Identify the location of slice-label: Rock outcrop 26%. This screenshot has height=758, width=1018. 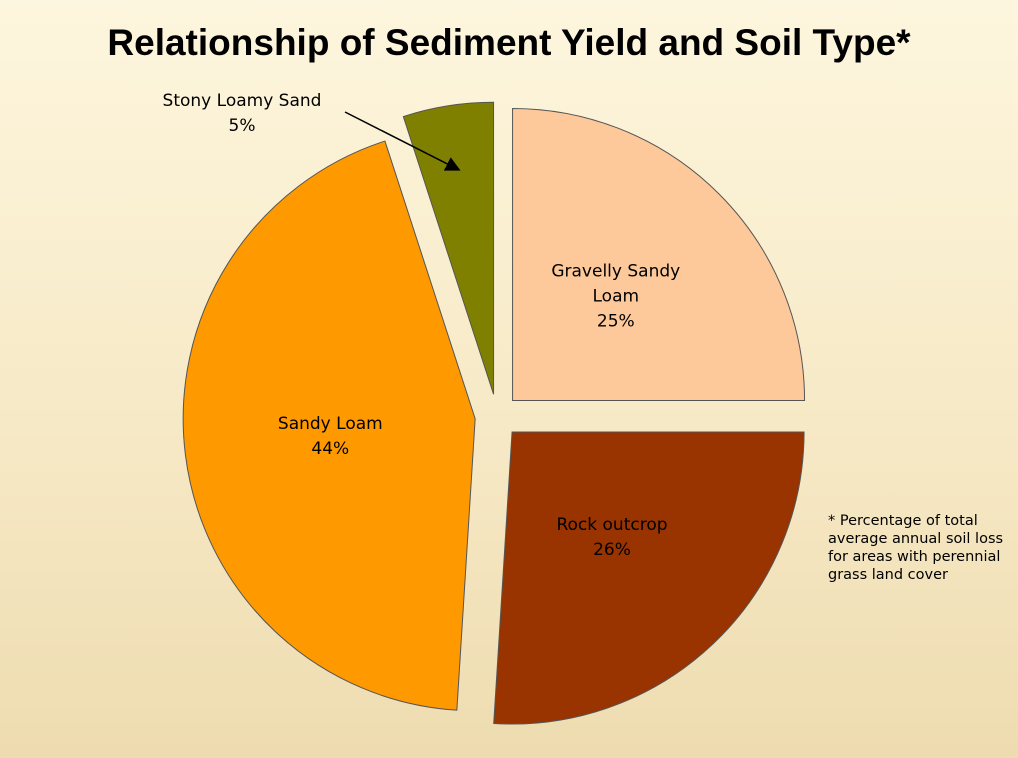
(612, 538).